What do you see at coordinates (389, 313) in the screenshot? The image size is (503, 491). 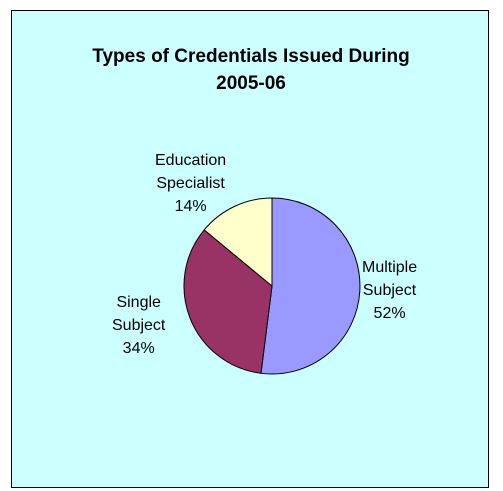 I see `slice-label-multiple-subject-percent: 52%` at bounding box center [389, 313].